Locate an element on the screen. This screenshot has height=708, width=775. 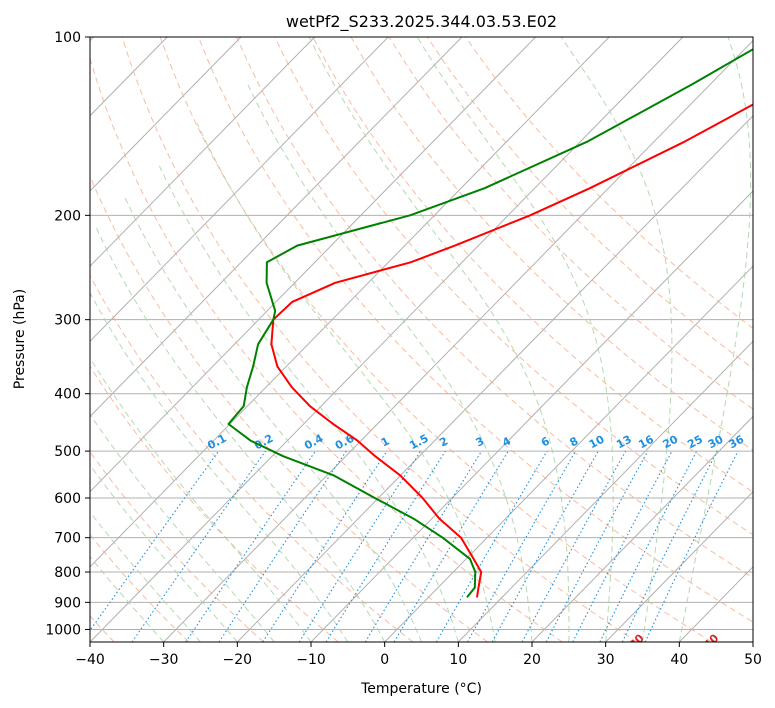
x-axis-title: Temperature (°C) is located at coordinates (421, 689).